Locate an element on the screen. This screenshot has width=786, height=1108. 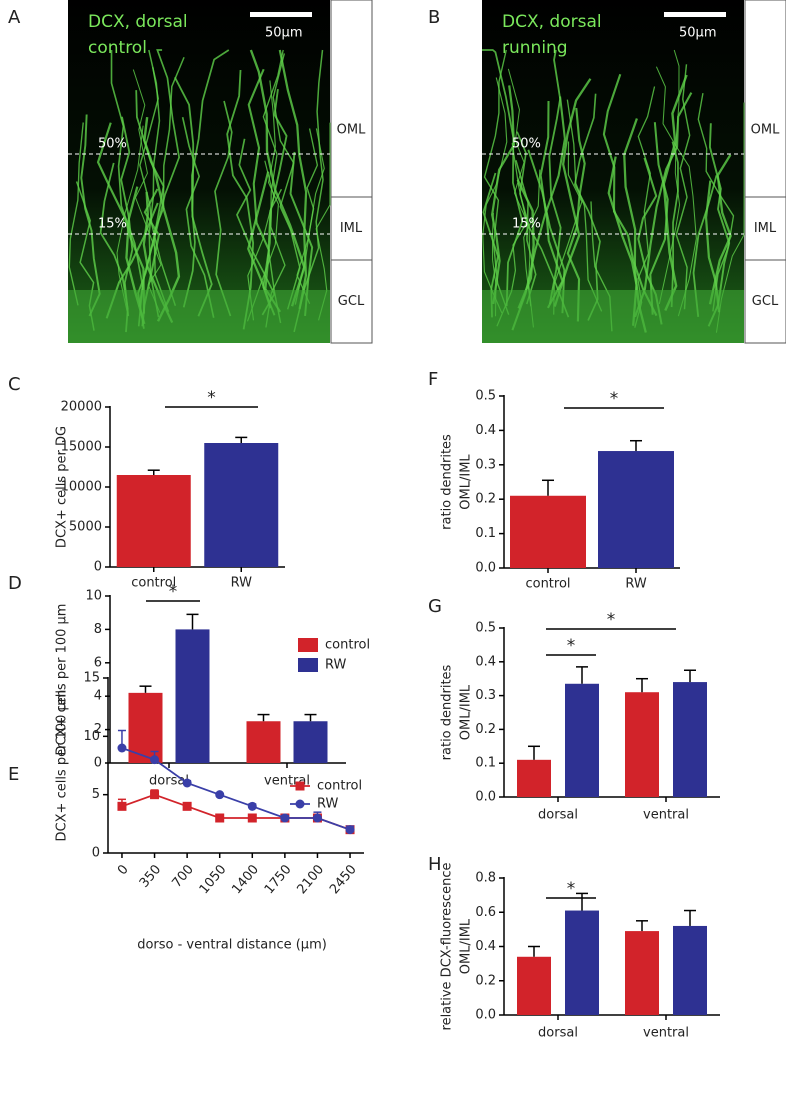
y-tick-label: 2 is located at coordinates (98, 729).